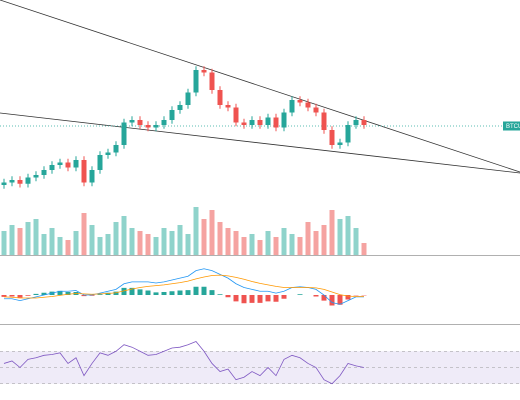  Describe the element at coordinates (513, 127) in the screenshot. I see `price-label: BTCU` at that location.